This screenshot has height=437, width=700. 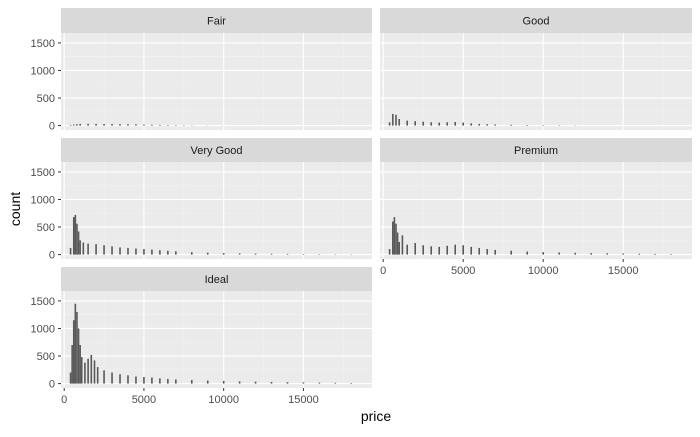 What do you see at coordinates (463, 271) in the screenshot?
I see `x-tick-label: 5000` at bounding box center [463, 271].